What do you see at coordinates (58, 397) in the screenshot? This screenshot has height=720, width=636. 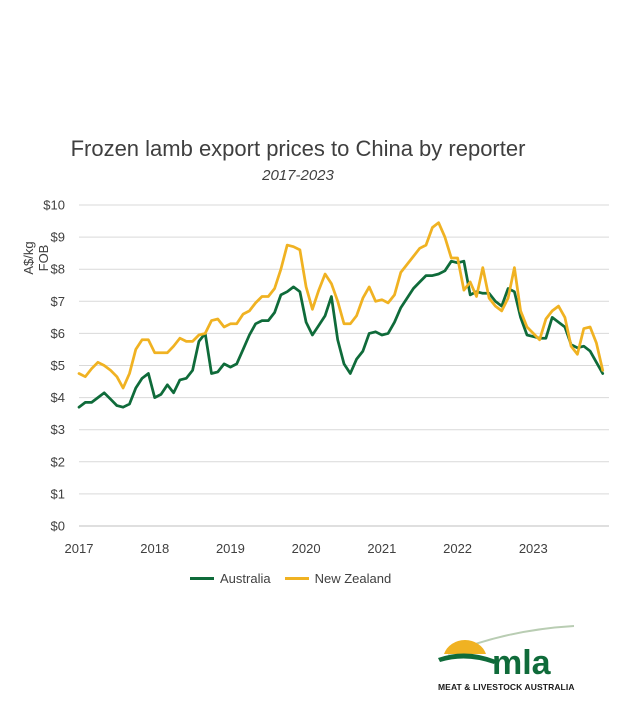 I see `y-tick-label: $4` at bounding box center [58, 397].